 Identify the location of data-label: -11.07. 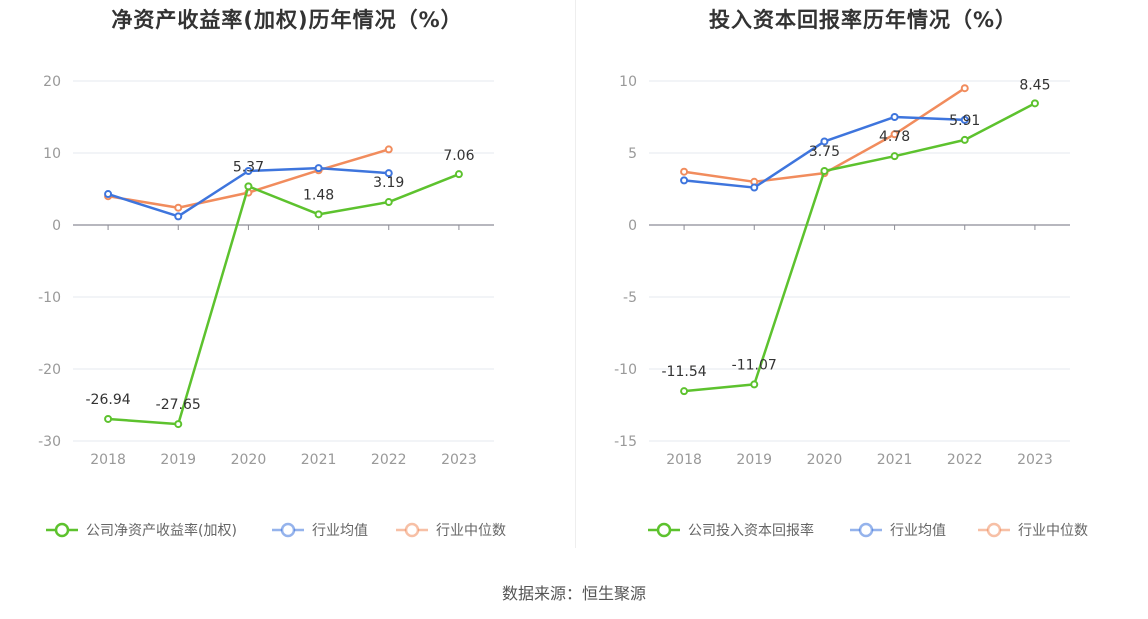
(754, 365).